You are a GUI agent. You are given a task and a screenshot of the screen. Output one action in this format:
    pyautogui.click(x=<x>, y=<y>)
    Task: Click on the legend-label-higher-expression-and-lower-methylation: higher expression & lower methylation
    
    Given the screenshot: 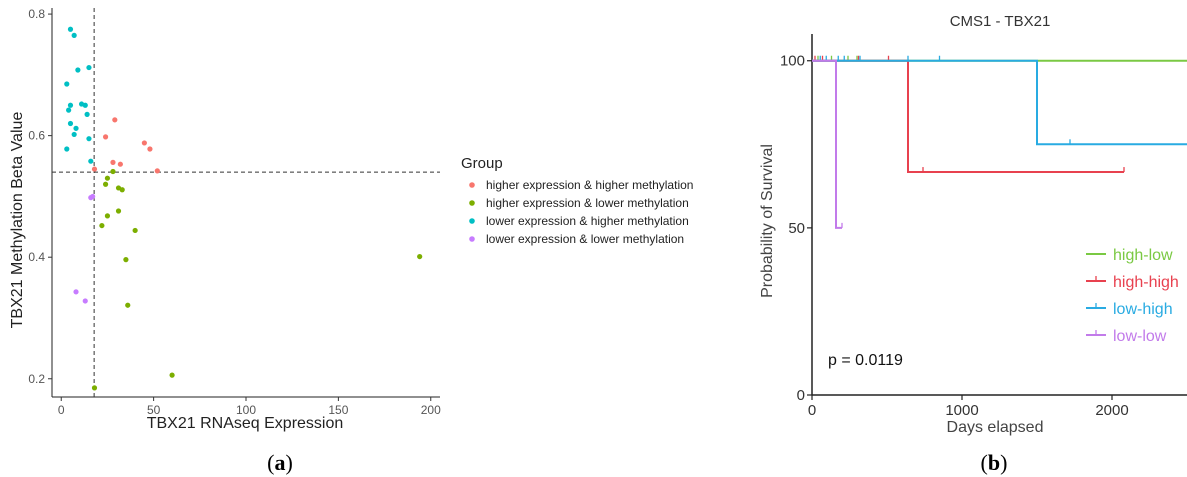 What is the action you would take?
    pyautogui.click(x=587, y=203)
    